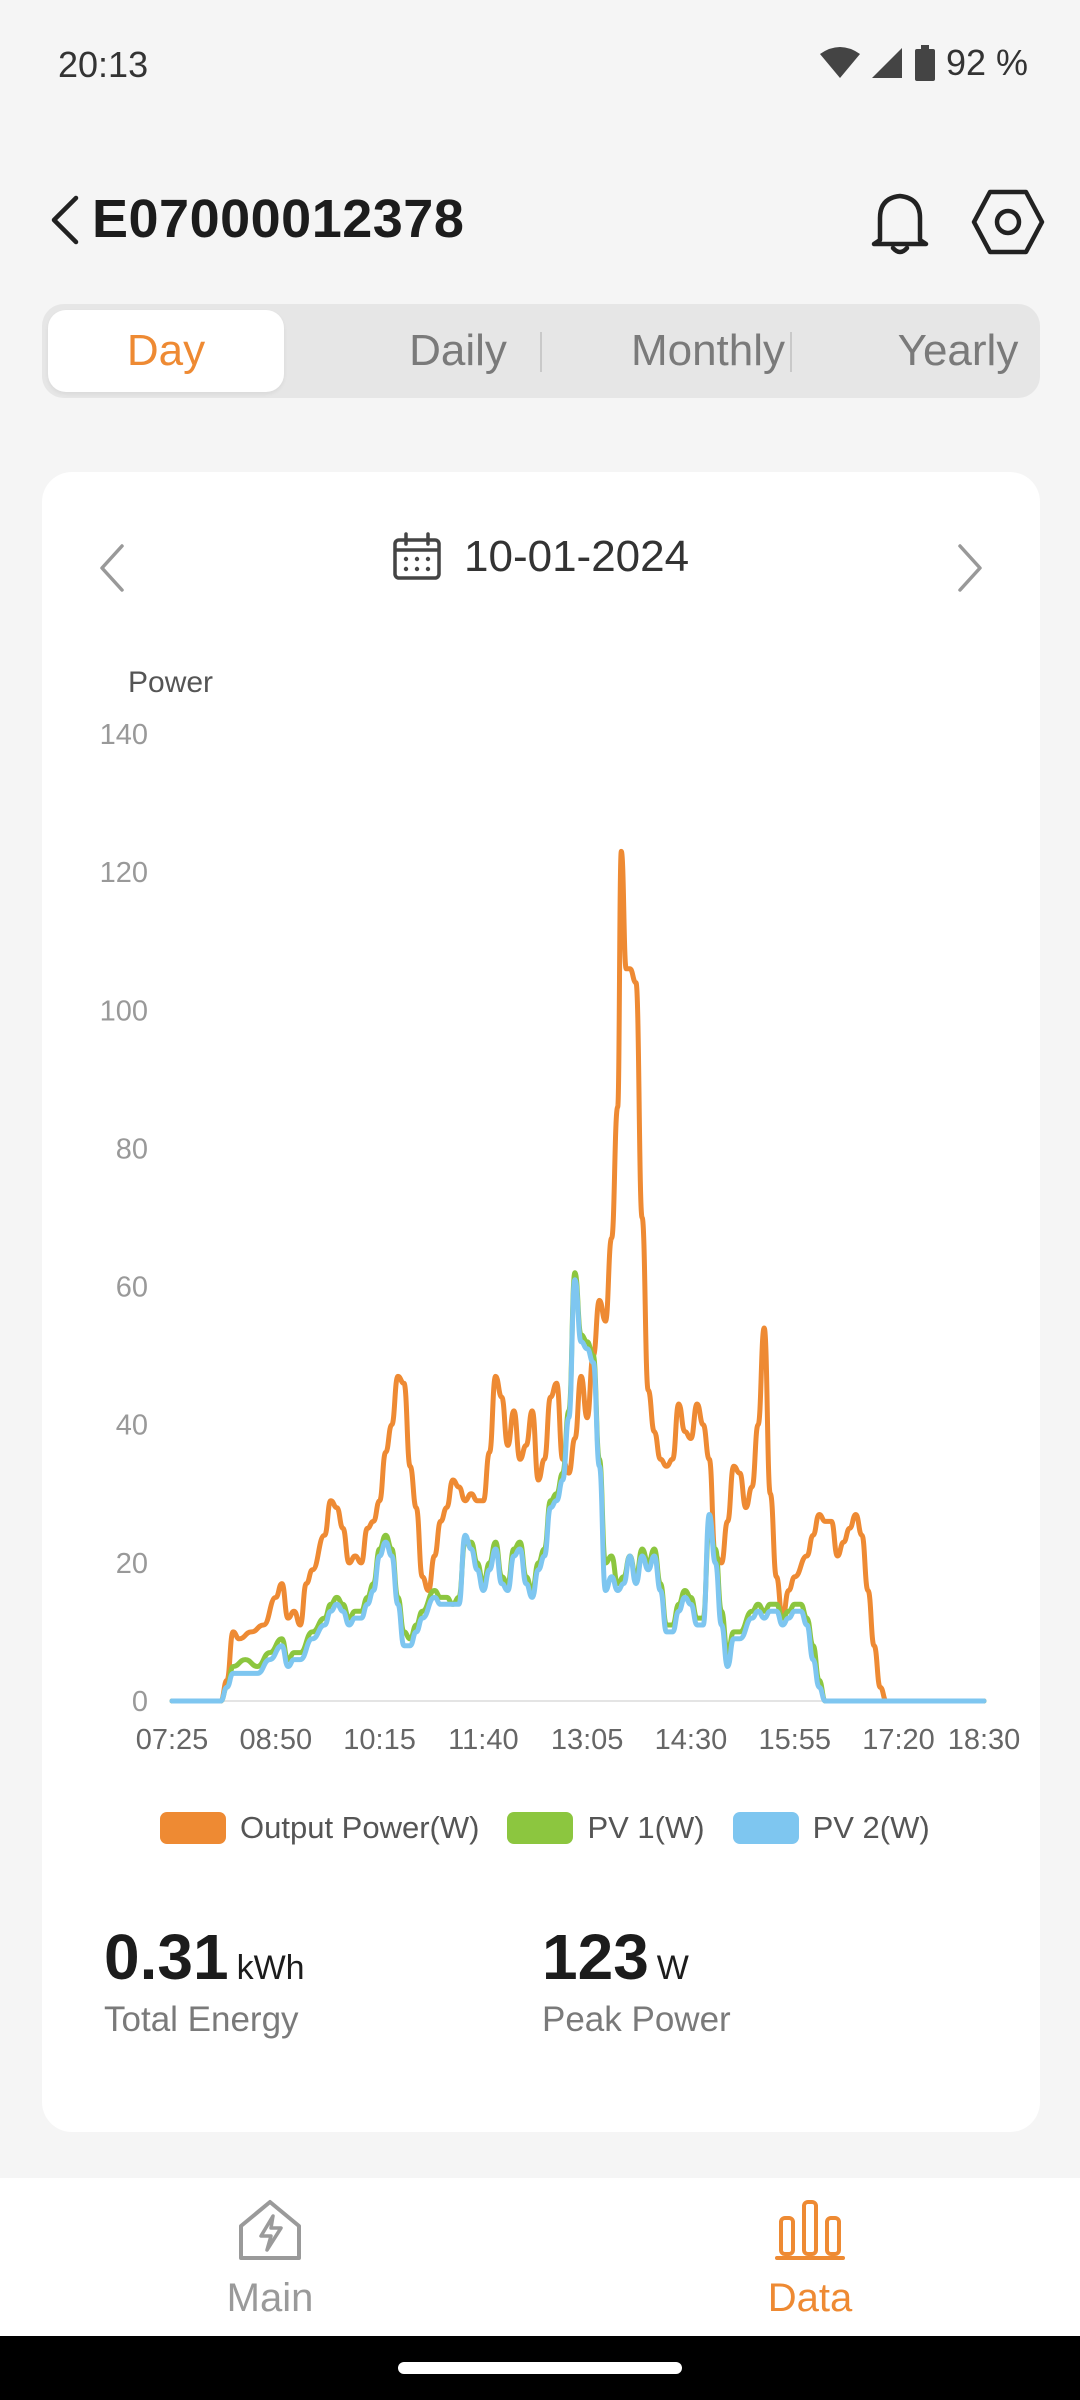  Describe the element at coordinates (672, 1968) in the screenshot. I see `peak-power-unit: W` at that location.